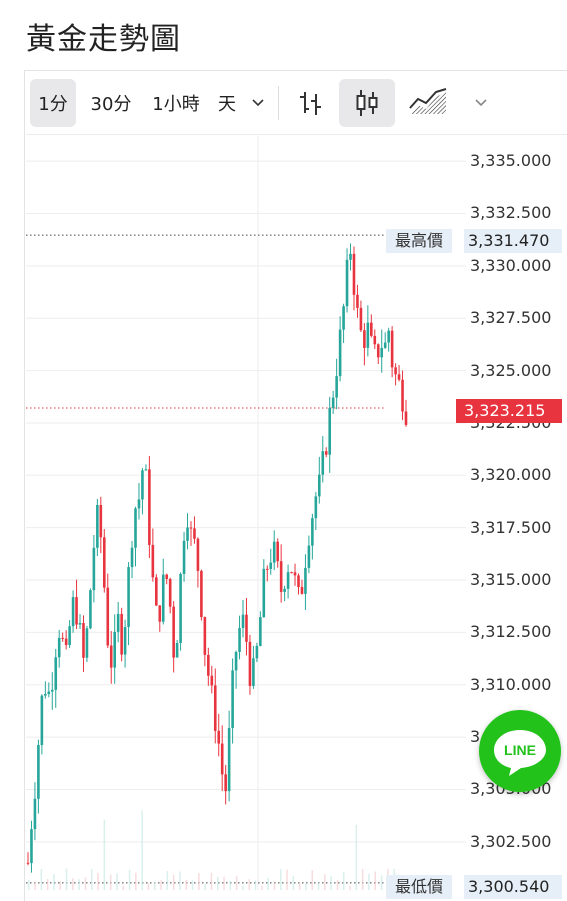 Image resolution: width=567 pixels, height=901 pixels. Describe the element at coordinates (367, 103) in the screenshot. I see `candle-style-button` at that location.